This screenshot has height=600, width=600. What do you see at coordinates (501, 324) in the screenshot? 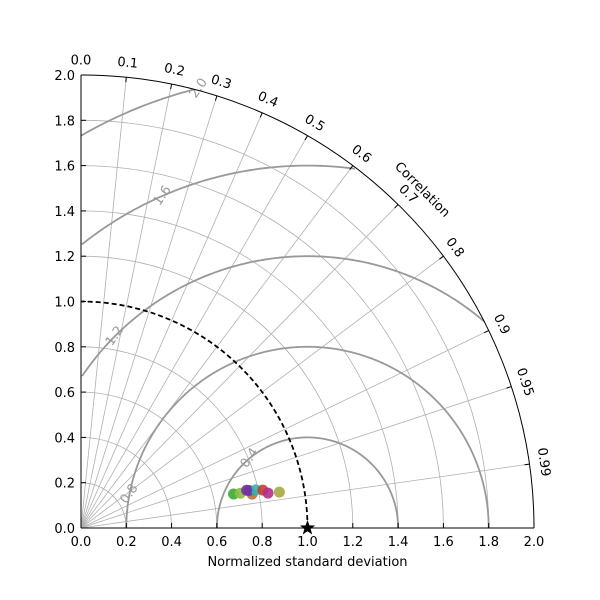
I see `correlation-tick-label: 0.9` at bounding box center [501, 324].